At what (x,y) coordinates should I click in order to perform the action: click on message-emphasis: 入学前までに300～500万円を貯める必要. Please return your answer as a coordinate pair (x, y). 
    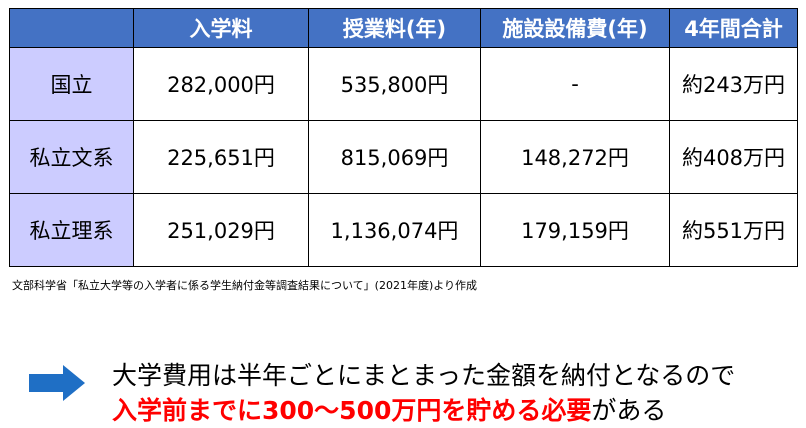
    Looking at the image, I should click on (352, 410).